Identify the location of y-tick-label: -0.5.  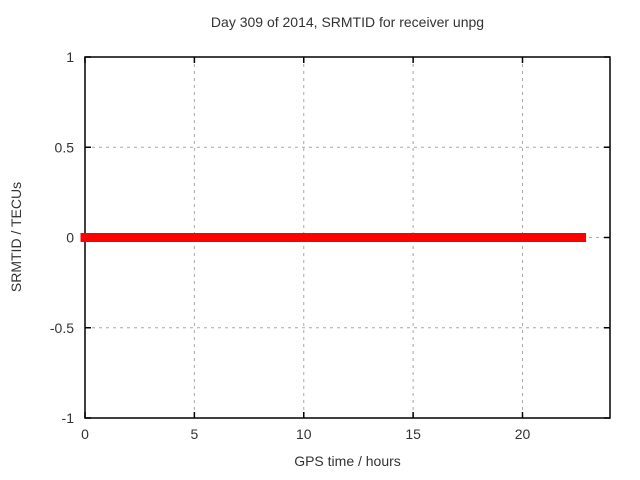
(62, 328).